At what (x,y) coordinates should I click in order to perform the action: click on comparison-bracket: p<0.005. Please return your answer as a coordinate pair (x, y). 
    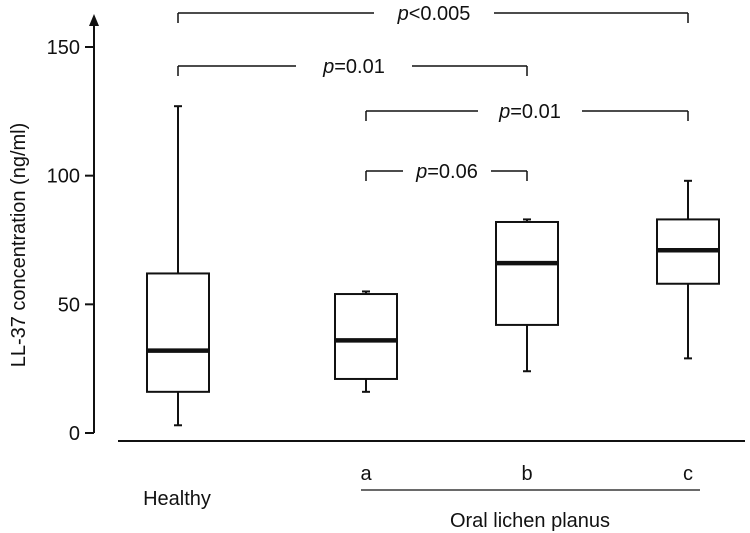
    Looking at the image, I should click on (433, 14).